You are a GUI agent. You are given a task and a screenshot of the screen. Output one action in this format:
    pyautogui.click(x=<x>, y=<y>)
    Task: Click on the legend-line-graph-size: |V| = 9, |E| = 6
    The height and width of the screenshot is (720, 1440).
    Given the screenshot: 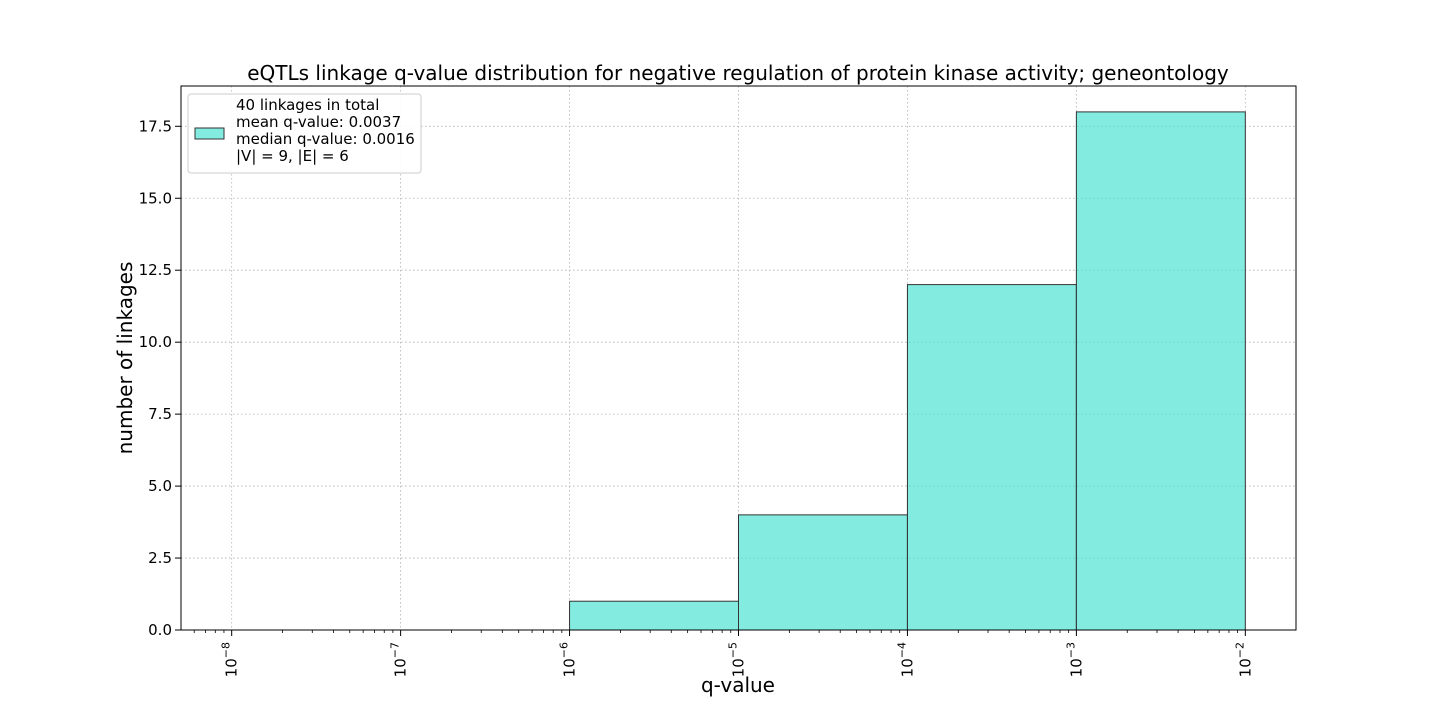 What is the action you would take?
    pyautogui.click(x=292, y=156)
    